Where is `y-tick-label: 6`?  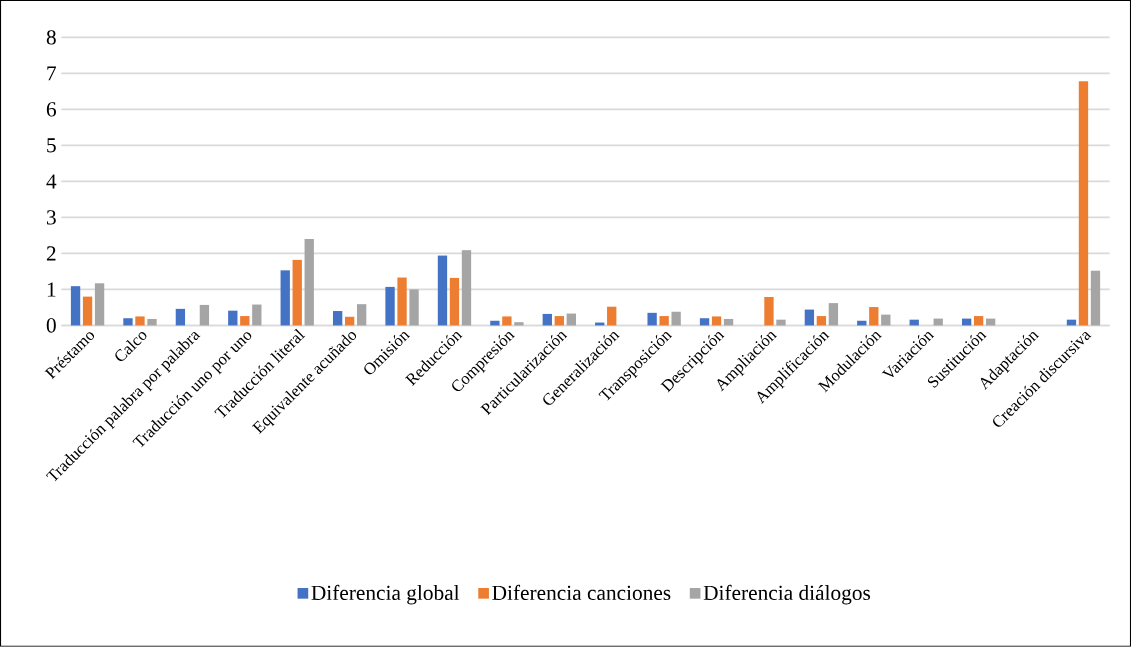
y-tick-label: 6 is located at coordinates (51, 109).